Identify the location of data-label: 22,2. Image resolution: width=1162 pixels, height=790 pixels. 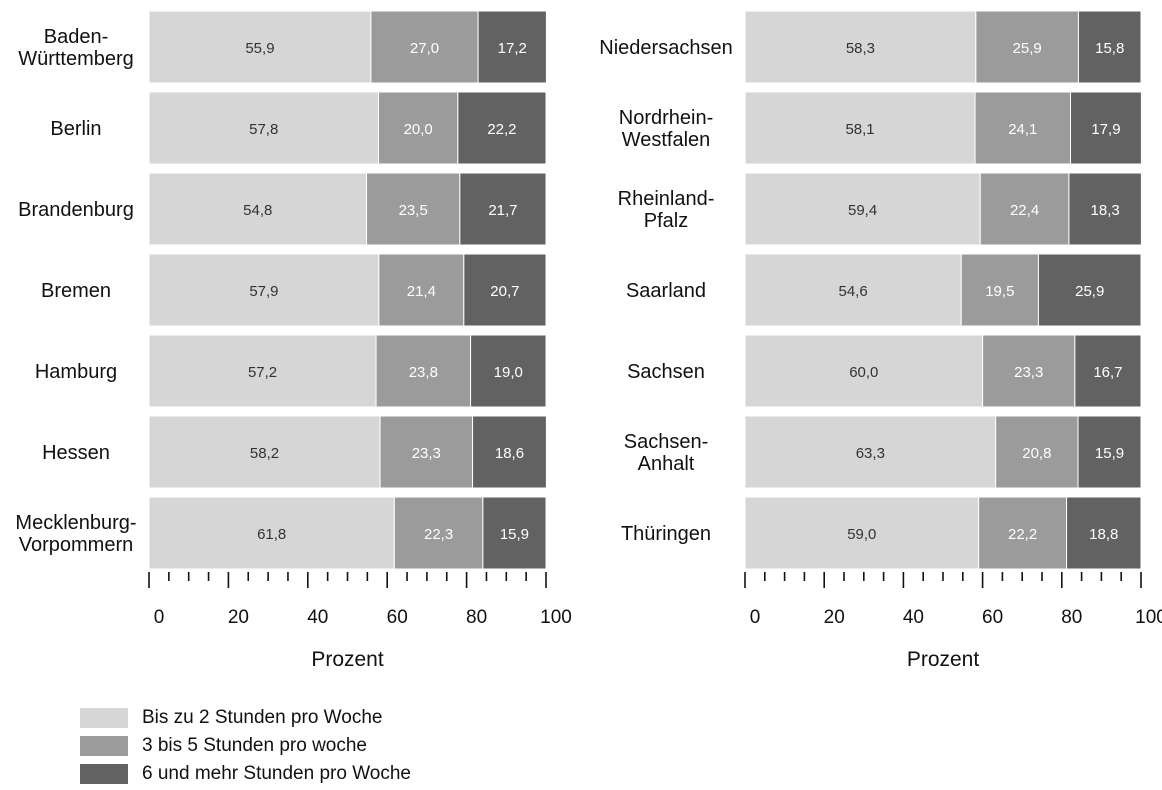
(1022, 534).